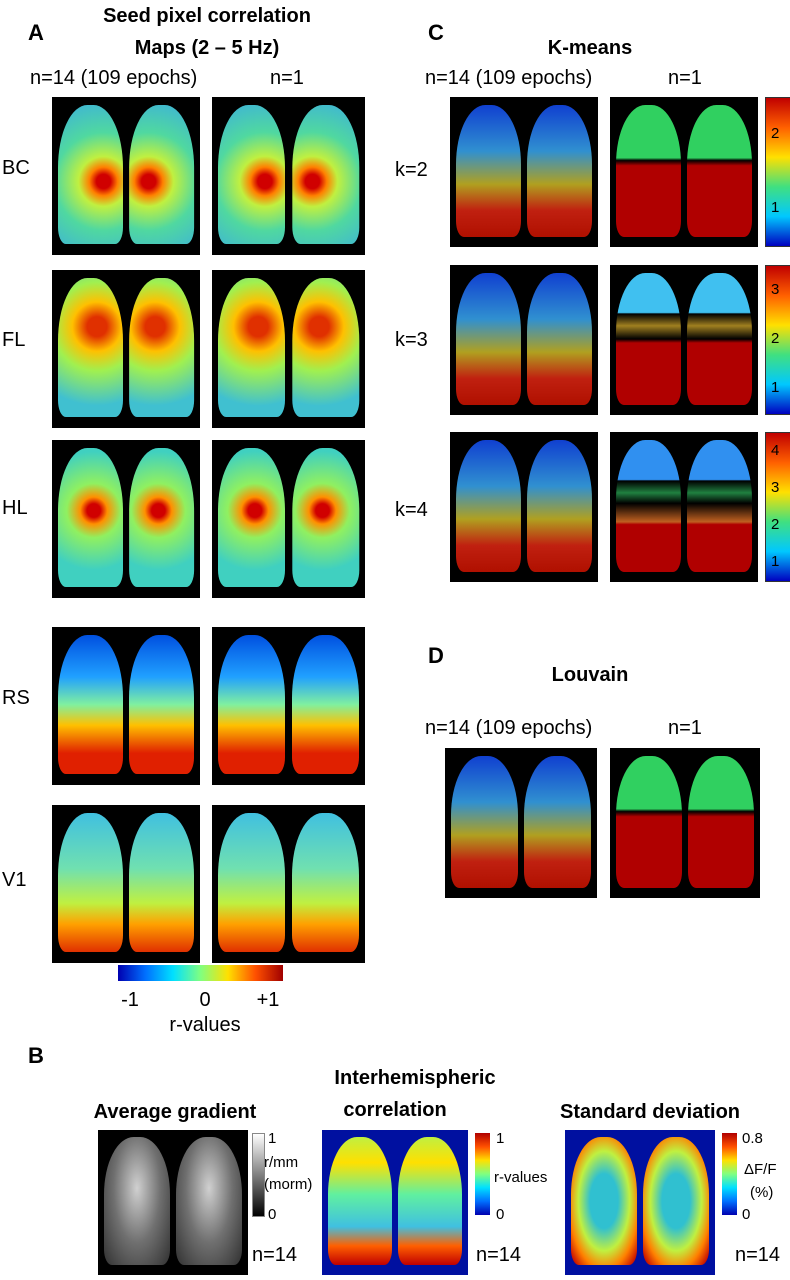 This screenshot has height=1280, width=790. What do you see at coordinates (650, 1112) in the screenshot?
I see `panel-title: Standard deviation` at bounding box center [650, 1112].